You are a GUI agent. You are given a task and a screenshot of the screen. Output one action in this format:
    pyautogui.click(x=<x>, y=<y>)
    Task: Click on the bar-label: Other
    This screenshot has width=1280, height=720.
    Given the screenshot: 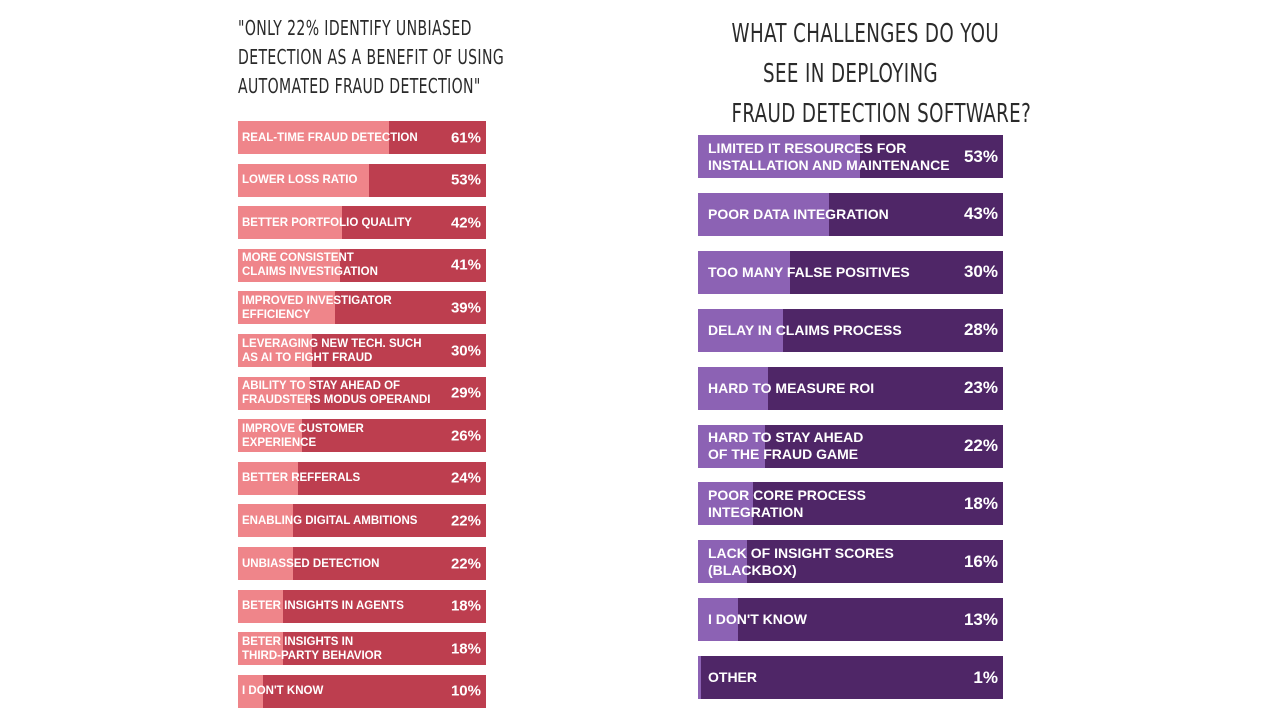 What is the action you would take?
    pyautogui.click(x=732, y=677)
    